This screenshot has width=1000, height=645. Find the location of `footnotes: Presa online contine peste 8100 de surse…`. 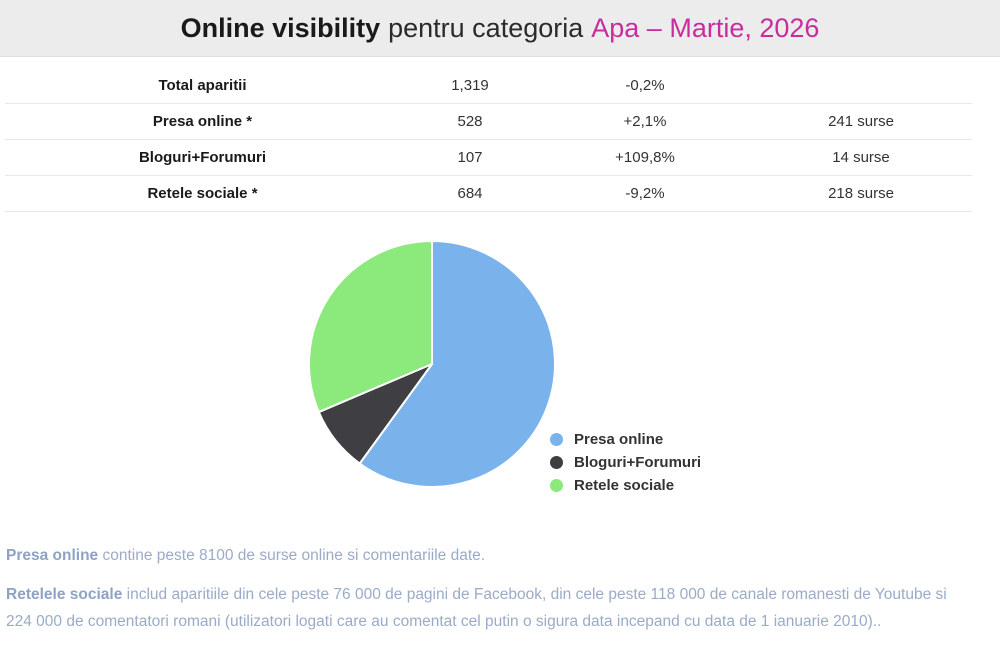

footnotes: Presa online contine peste 8100 de surse… is located at coordinates (482, 588).